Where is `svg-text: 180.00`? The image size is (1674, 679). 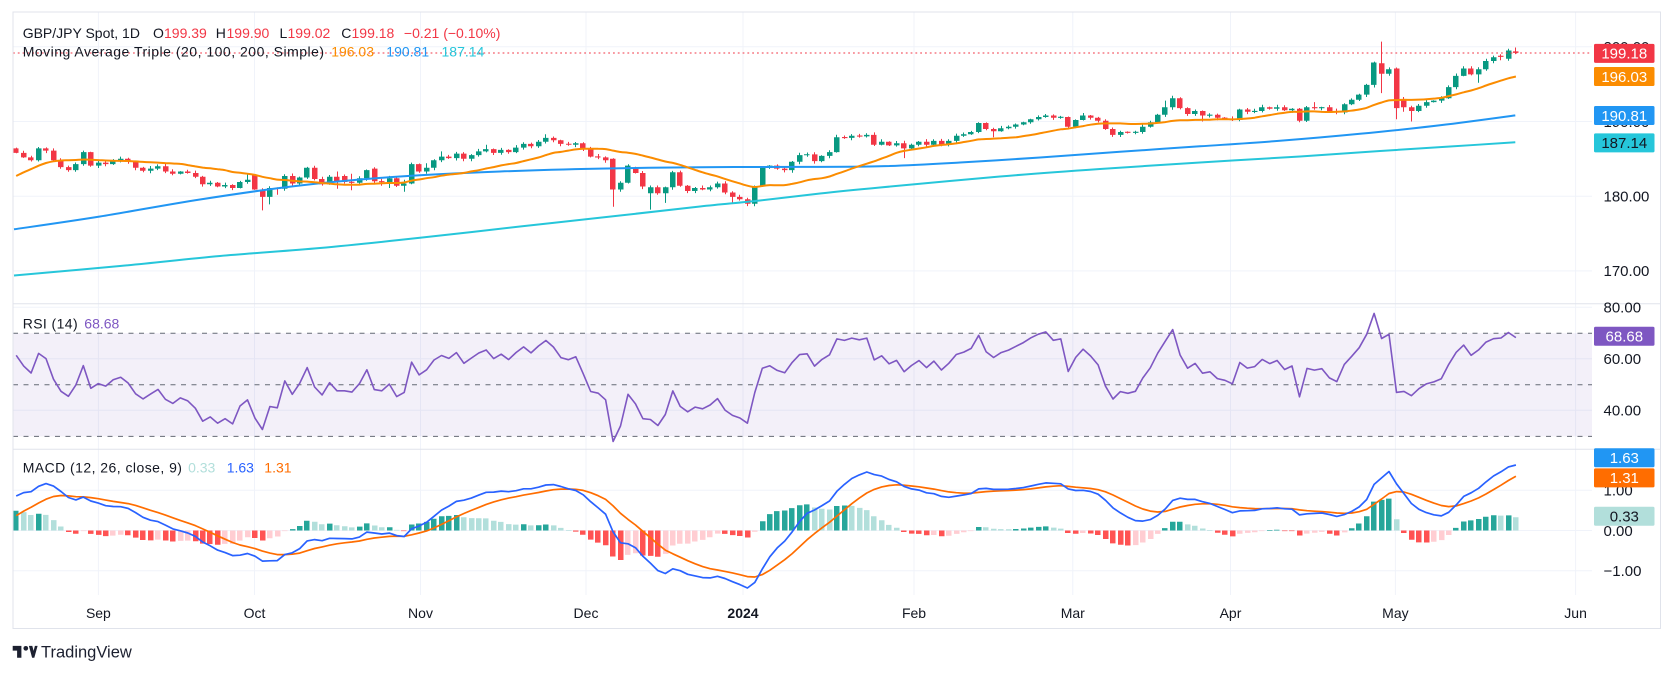
svg-text: 180.00 is located at coordinates (1627, 197).